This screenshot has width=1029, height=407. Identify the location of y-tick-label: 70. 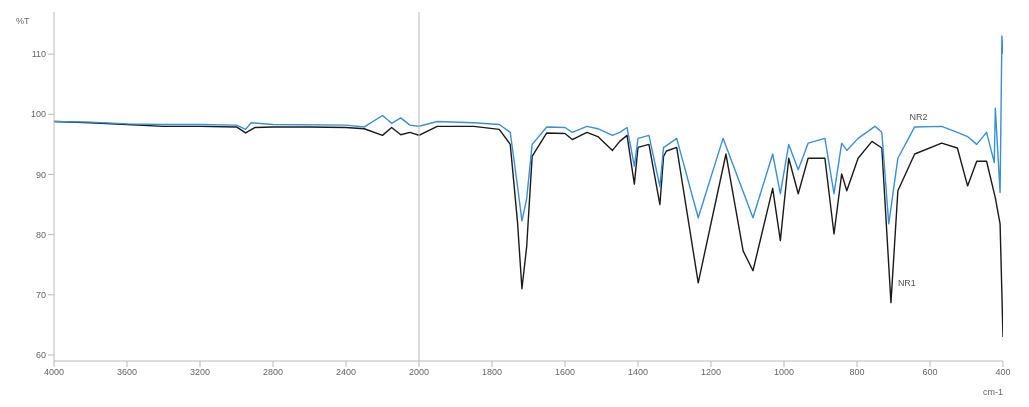
(40, 295).